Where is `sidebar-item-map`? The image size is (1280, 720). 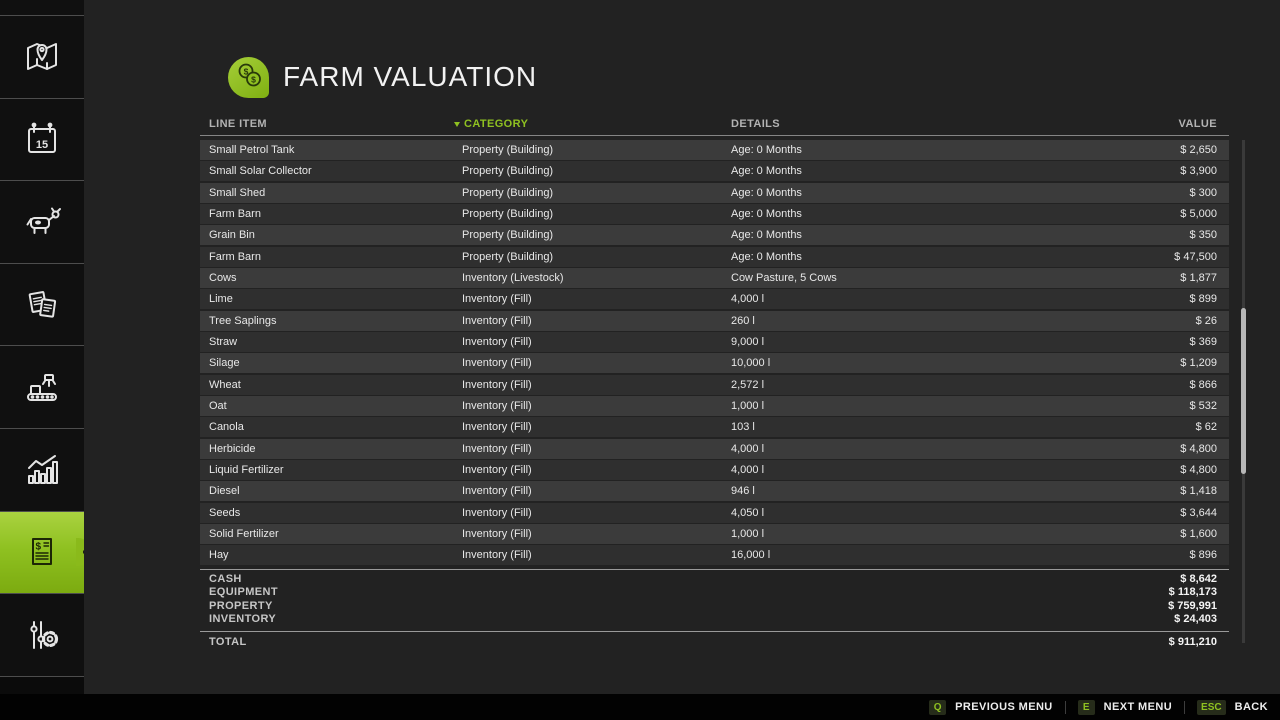 sidebar-item-map is located at coordinates (42, 56).